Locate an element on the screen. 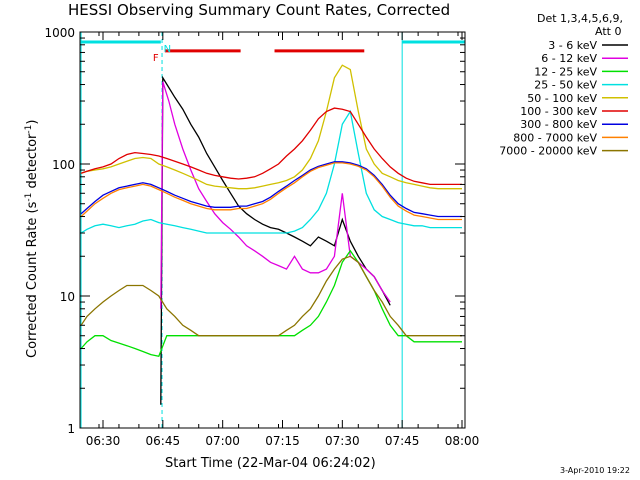 This screenshot has height=480, width=640. x-axis-label: Start Time (22-Mar-04 06:24:02) is located at coordinates (270, 463).